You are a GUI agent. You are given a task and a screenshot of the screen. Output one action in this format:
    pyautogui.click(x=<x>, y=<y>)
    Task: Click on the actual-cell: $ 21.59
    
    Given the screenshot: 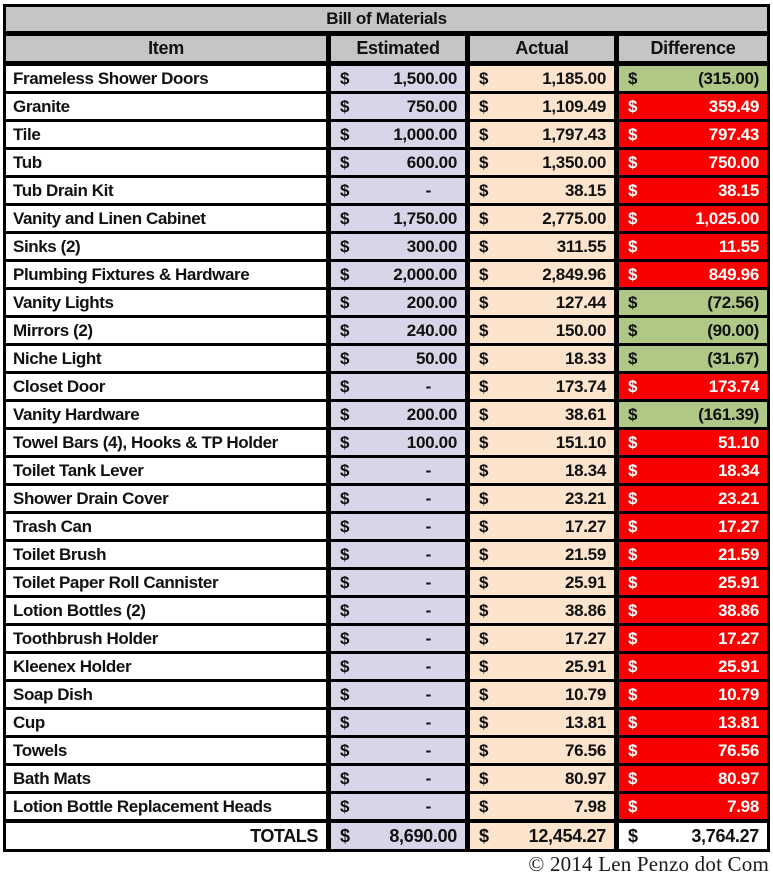 What is the action you would take?
    pyautogui.click(x=539, y=554)
    